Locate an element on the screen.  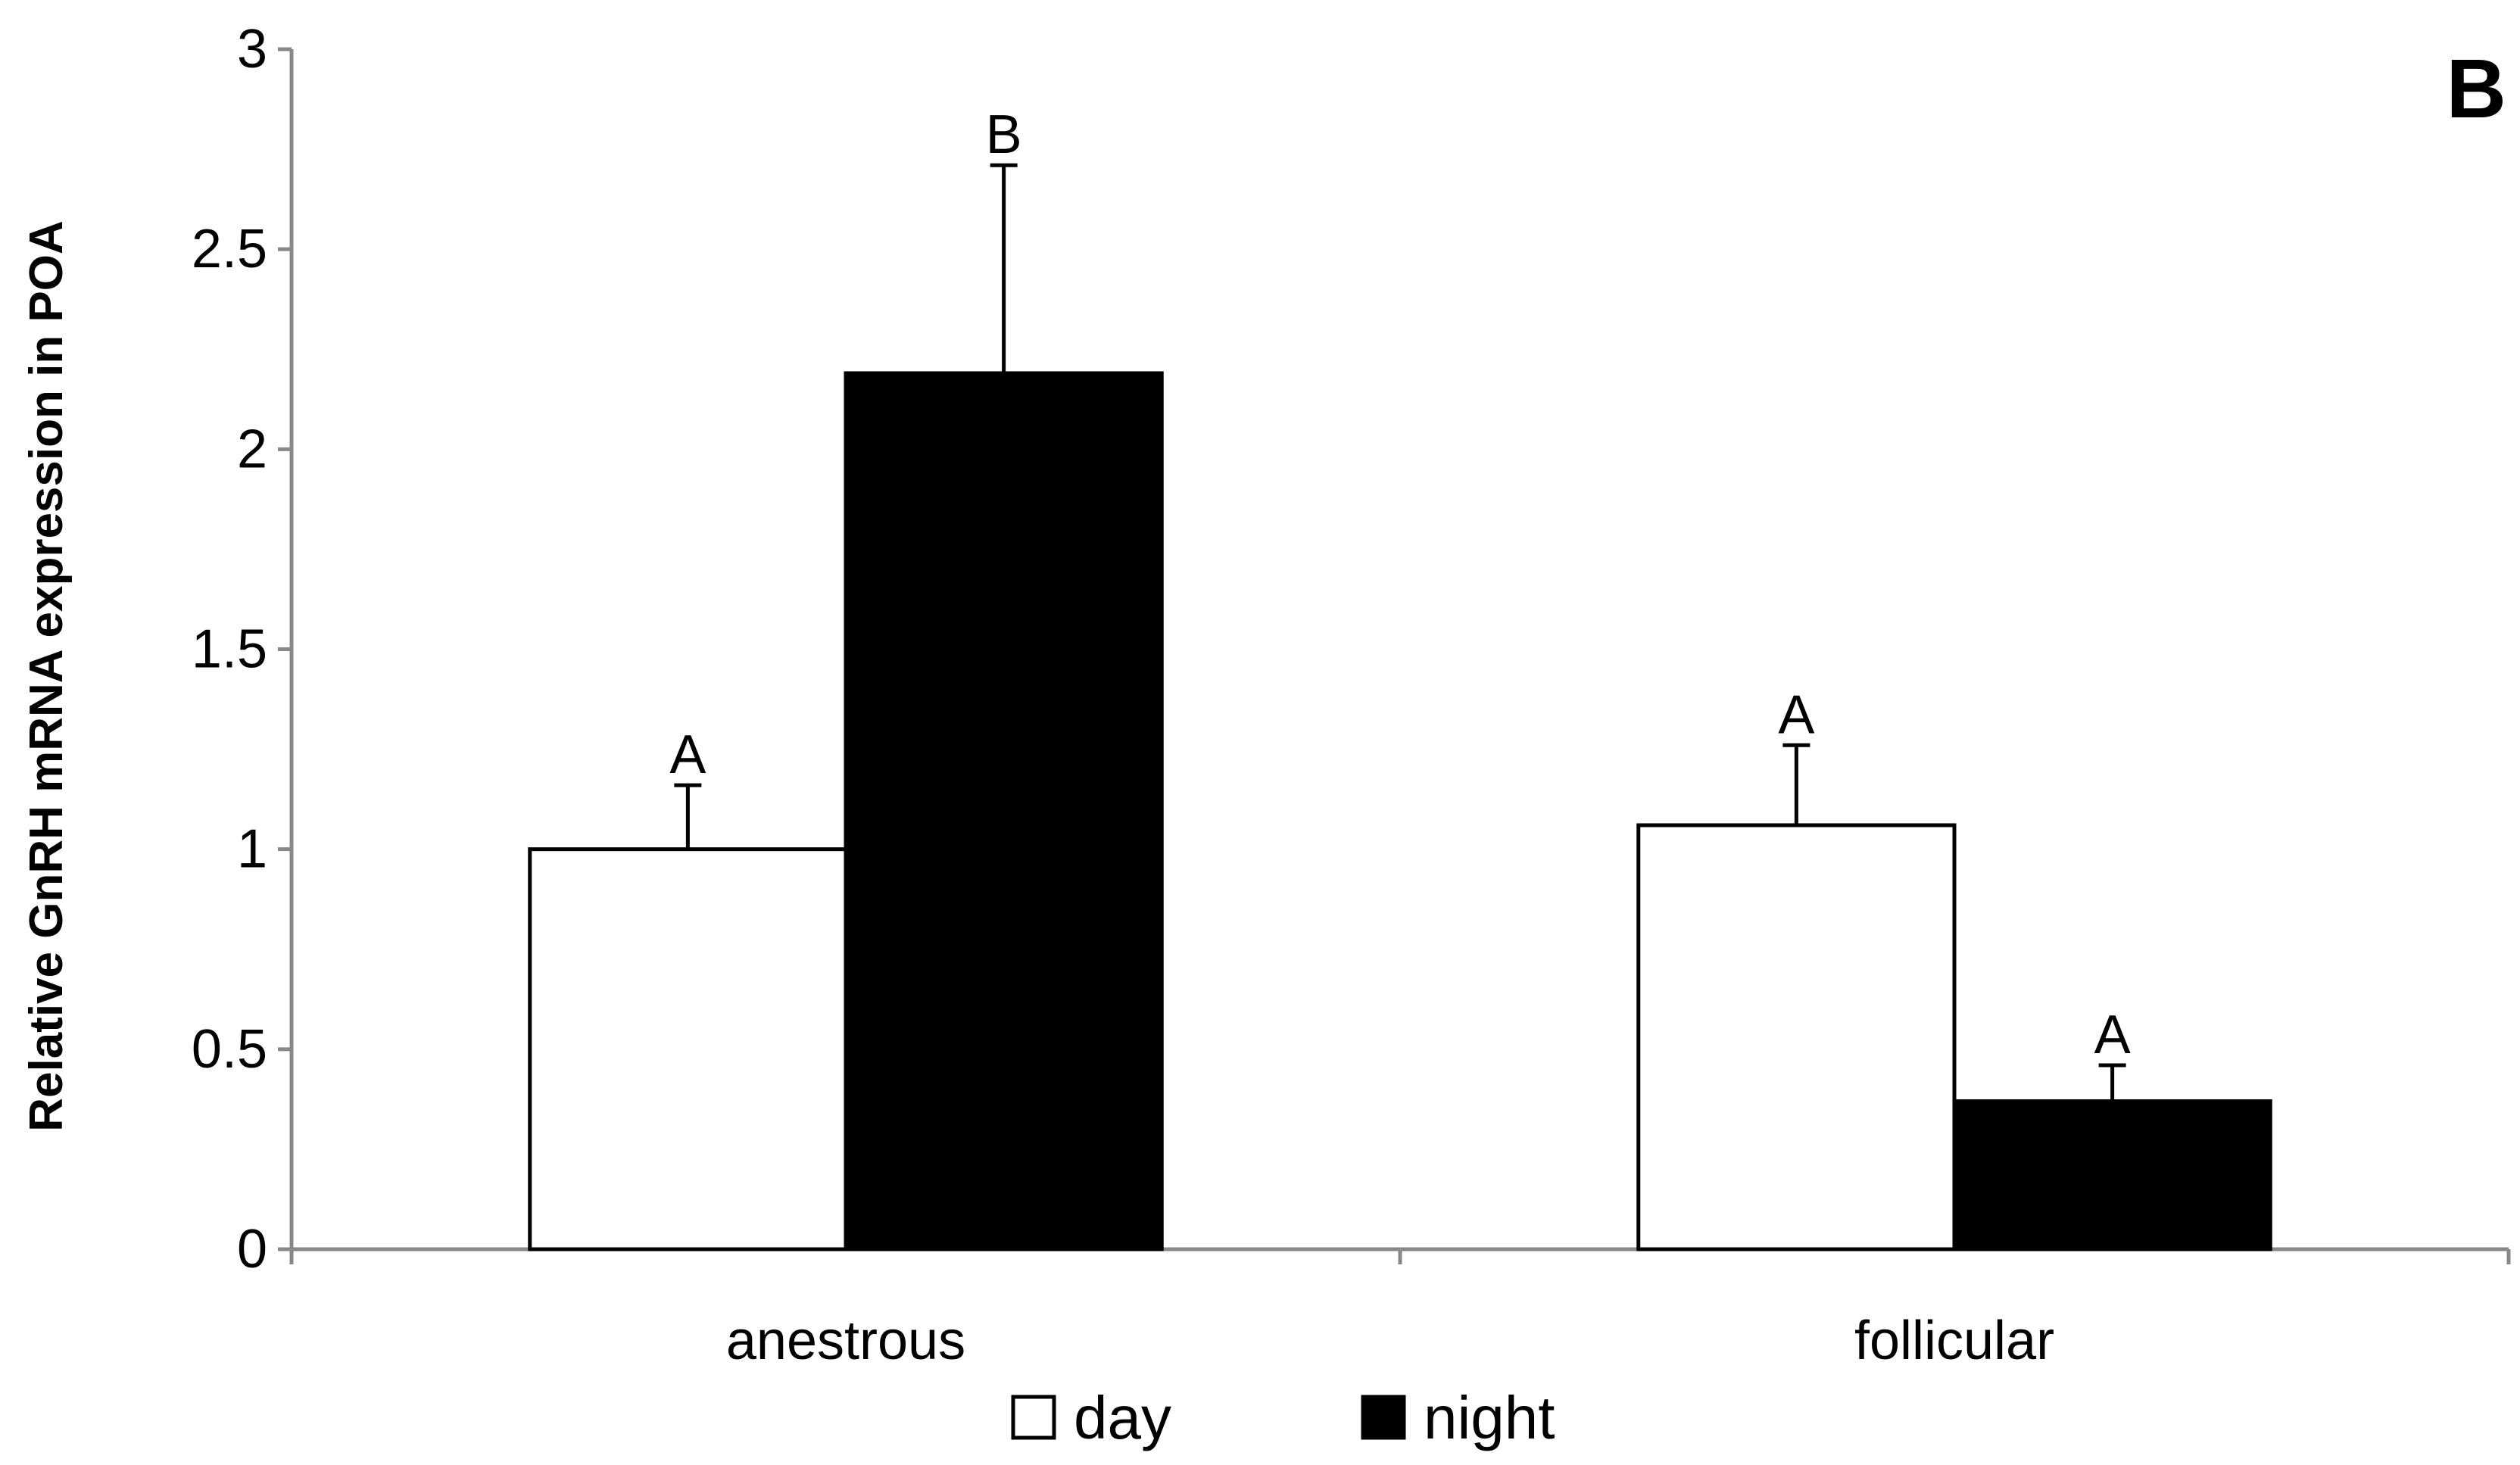
y-ticks: 0 0.5 1 1.5 2 2.5 3 is located at coordinates (242, 650).